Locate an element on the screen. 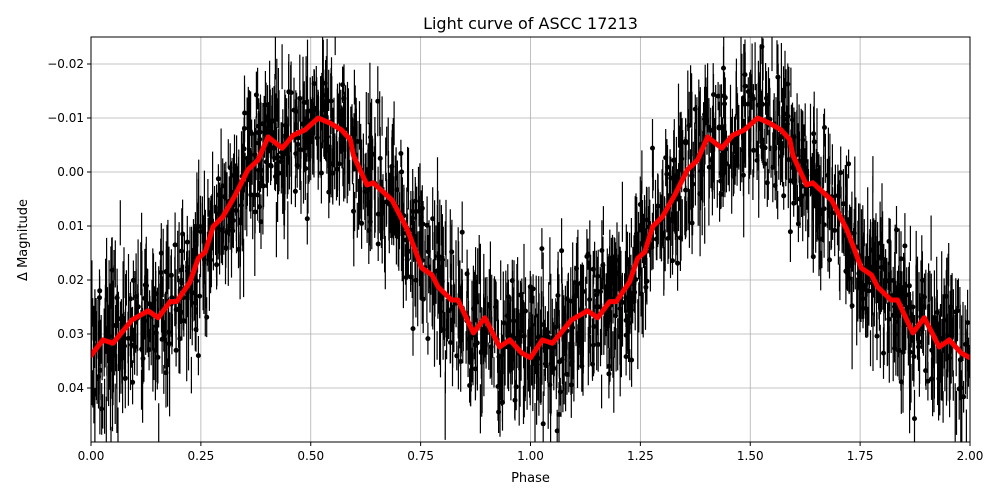 Image resolution: width=1000 pixels, height=504 pixels. x-tick-label: 1.25 is located at coordinates (640, 456).